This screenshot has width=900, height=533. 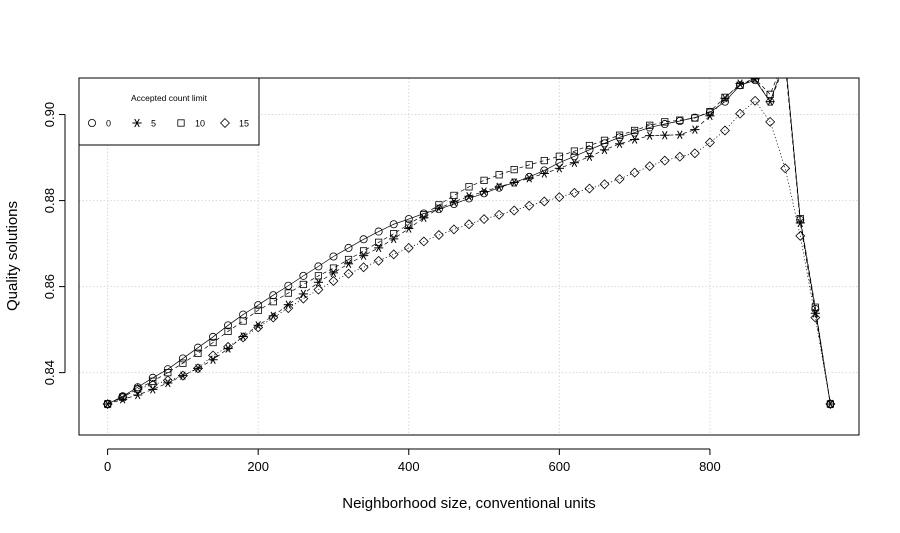 What do you see at coordinates (49, 114) in the screenshot?
I see `y-tick-label: 0.90` at bounding box center [49, 114].